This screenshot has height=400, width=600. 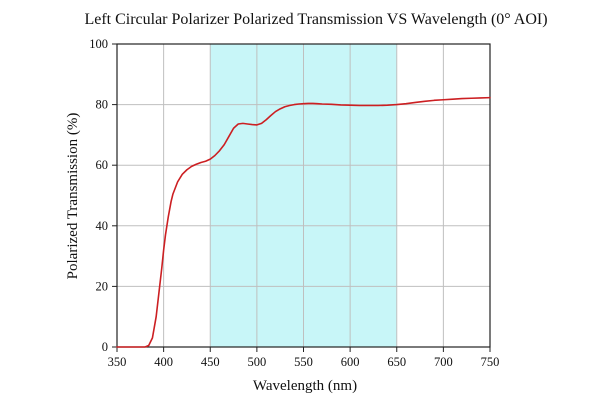 What do you see at coordinates (396, 362) in the screenshot?
I see `x-tick-label: 650` at bounding box center [396, 362].